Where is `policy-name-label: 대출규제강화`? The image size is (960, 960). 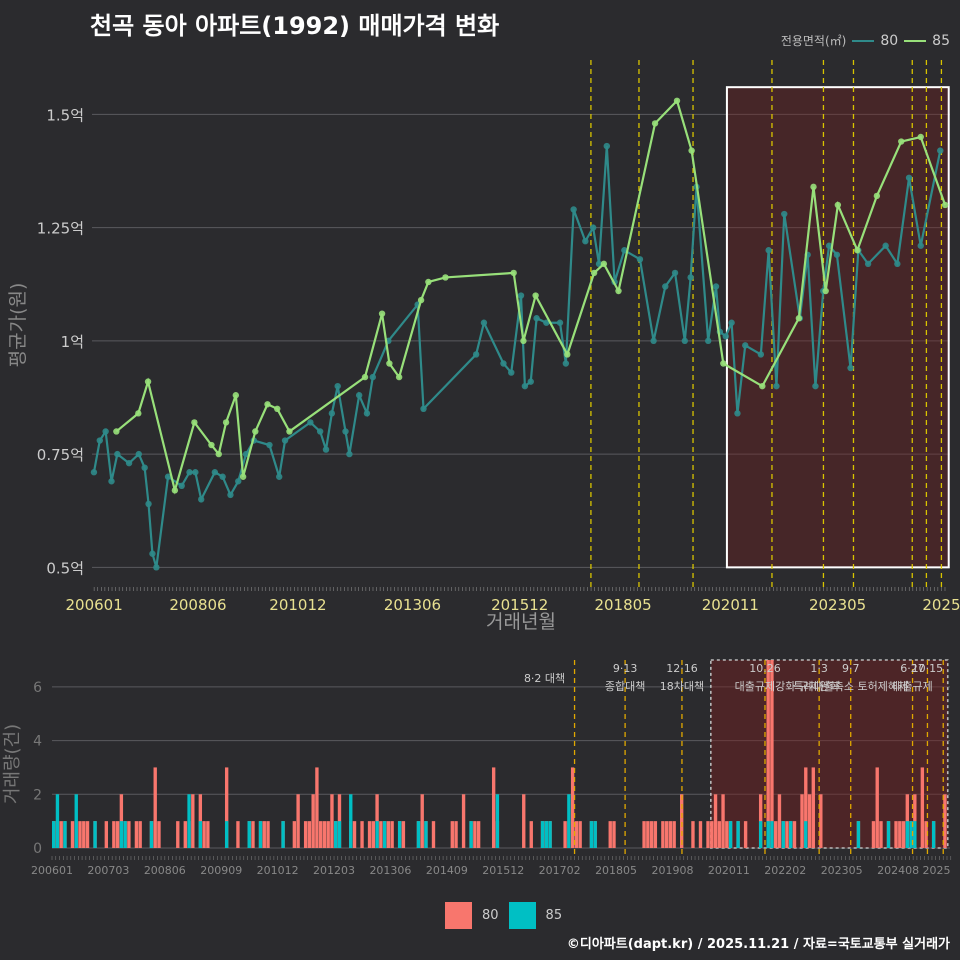 policy-name-label: 대출규제강화 is located at coordinates (765, 686).